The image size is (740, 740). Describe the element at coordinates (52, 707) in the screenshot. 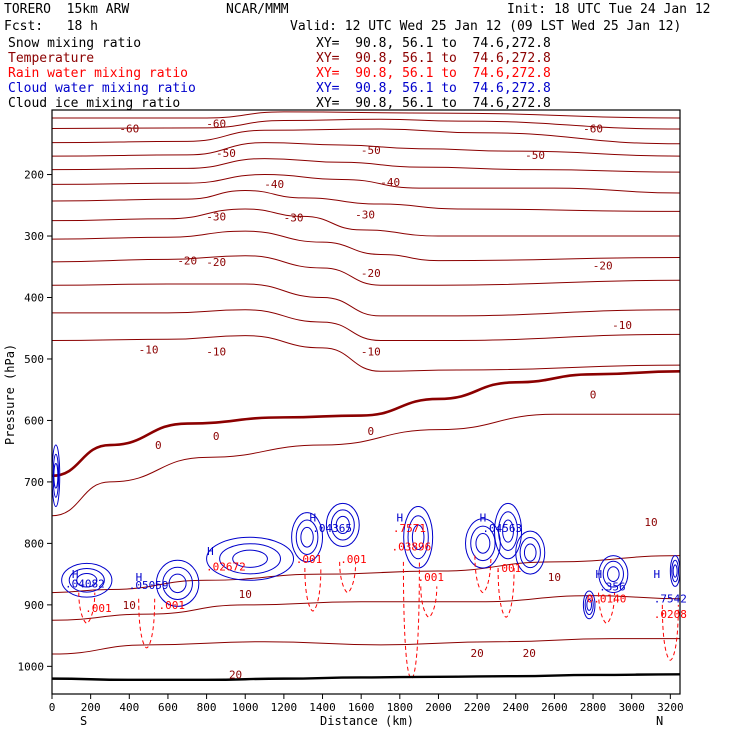

I see `x-tick-label: 0` at that location.